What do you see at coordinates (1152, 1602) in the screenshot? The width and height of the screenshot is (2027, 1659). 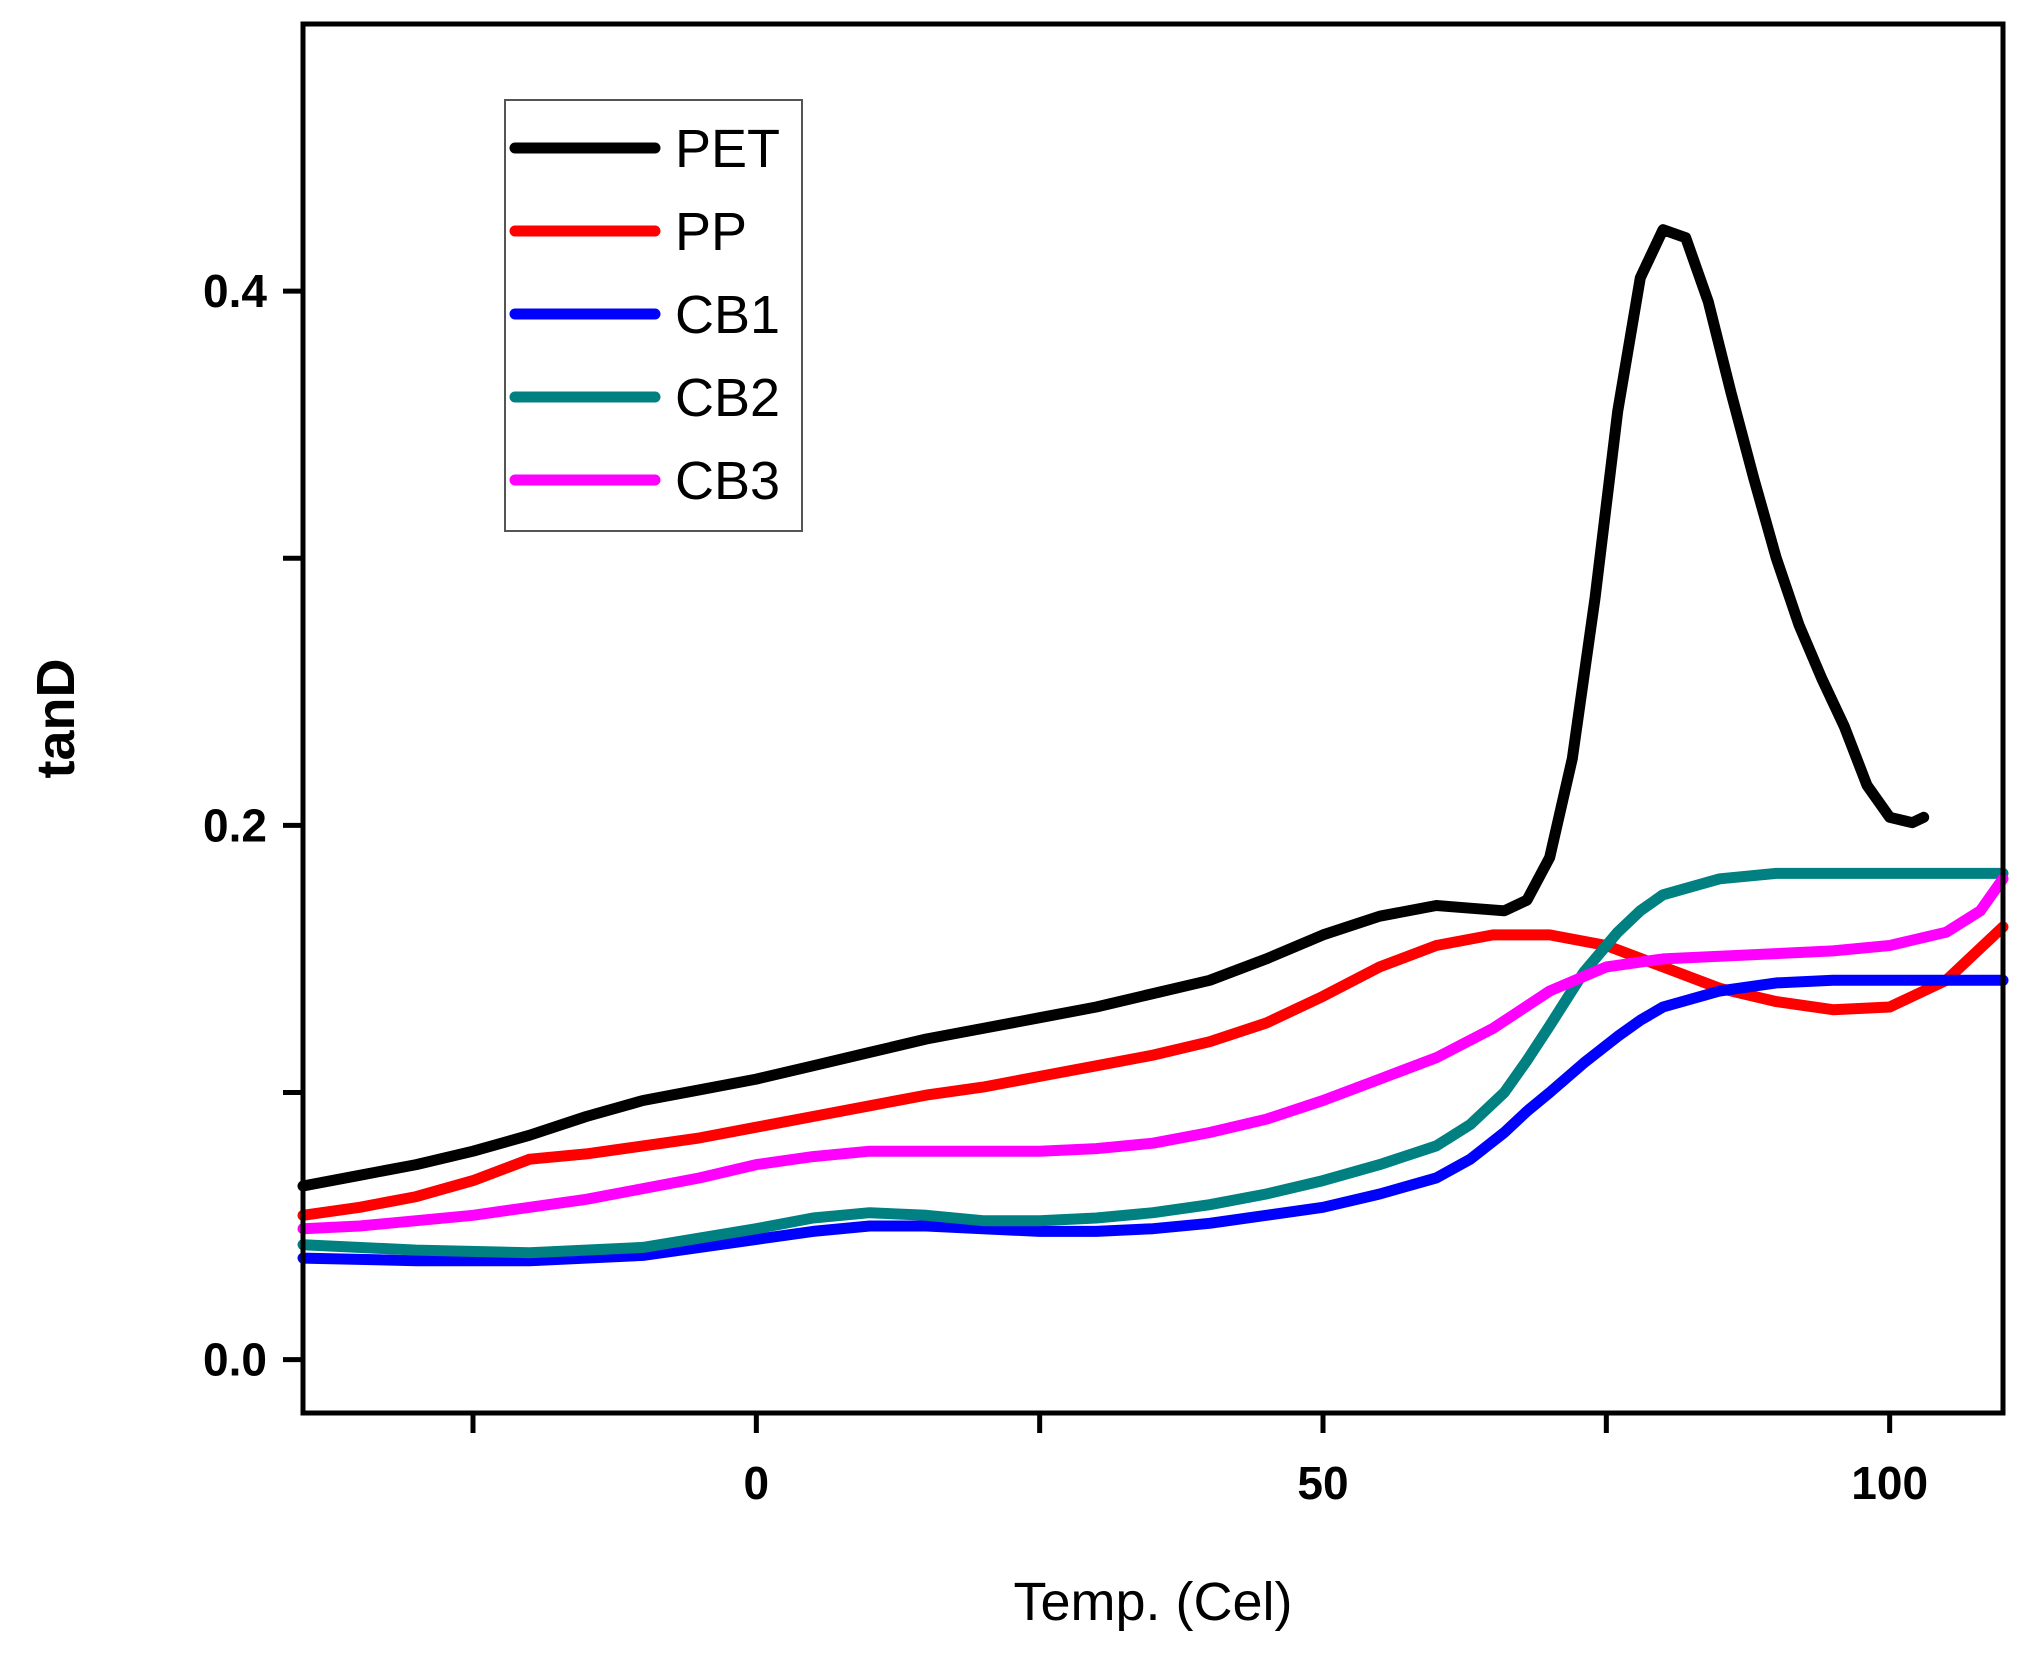 I see `x-axis-title: Temp. (Cel)` at bounding box center [1152, 1602].